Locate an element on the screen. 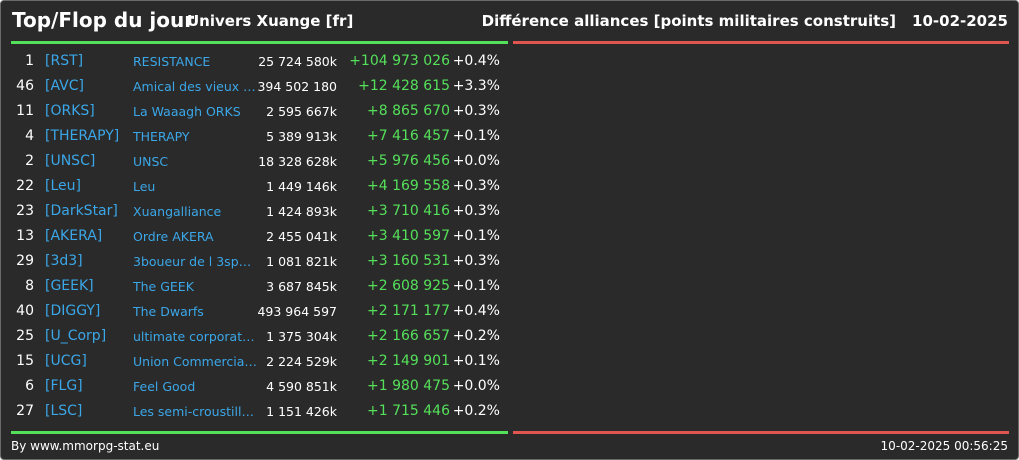 This screenshot has width=1019, height=460. rank-cell: 29 is located at coordinates (25, 261).